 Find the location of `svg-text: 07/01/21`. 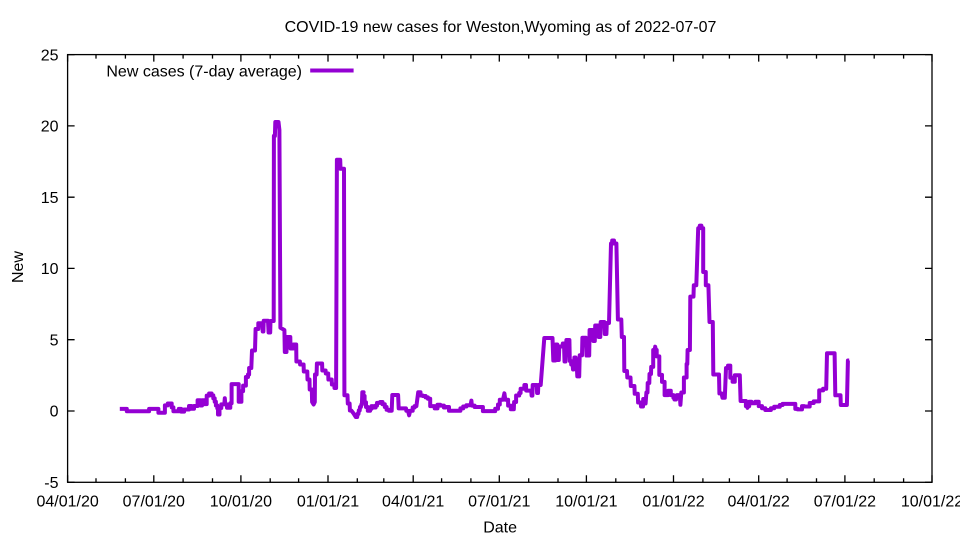

svg-text: 07/01/21 is located at coordinates (499, 501).